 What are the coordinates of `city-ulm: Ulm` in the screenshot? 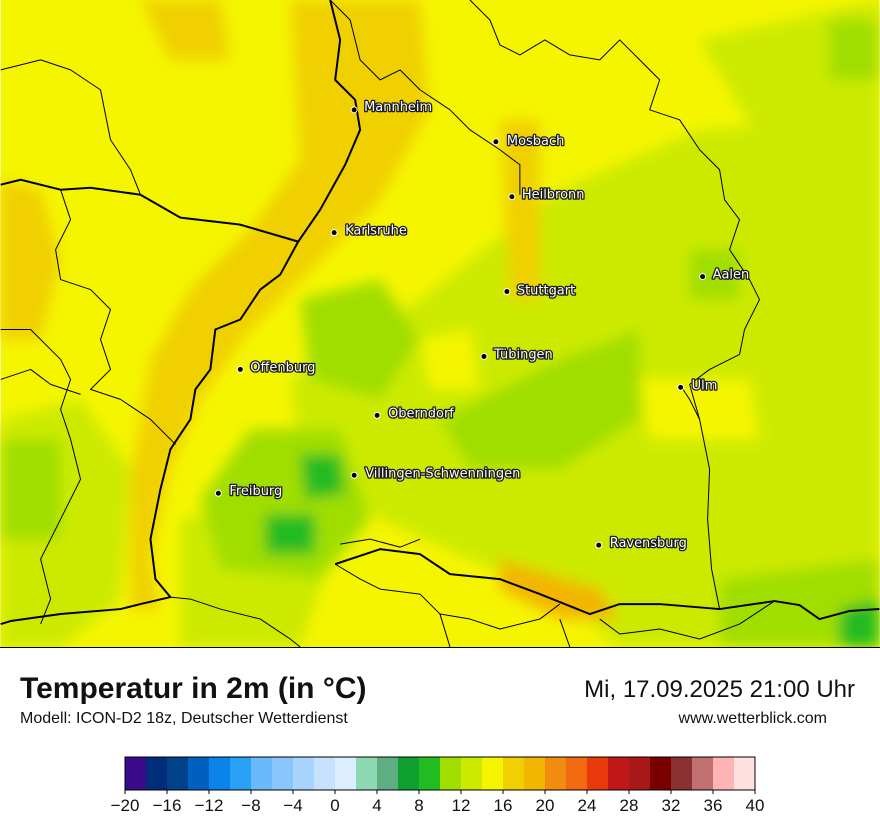 It's located at (698, 386).